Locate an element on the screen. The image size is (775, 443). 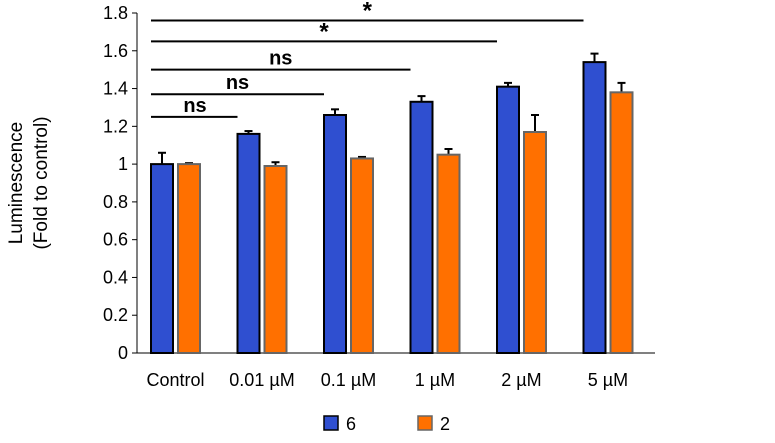
y-tick-label: 0.6 is located at coordinates (115, 240).